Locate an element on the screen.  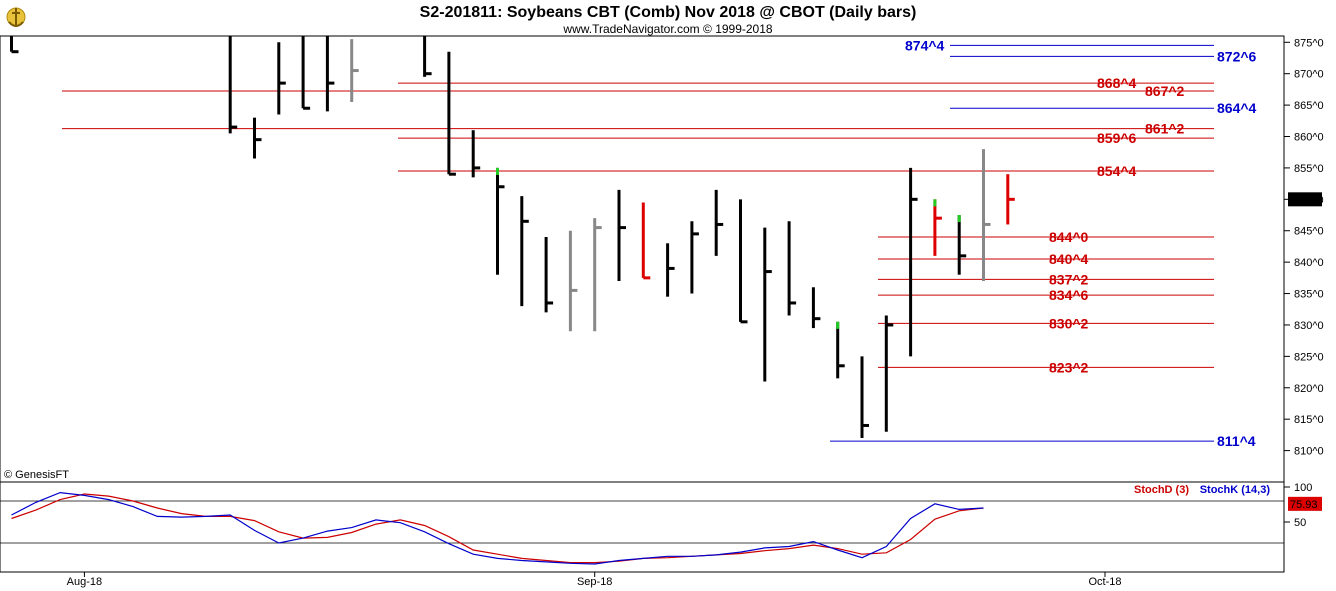
level-label: 868^4 is located at coordinates (1117, 83).